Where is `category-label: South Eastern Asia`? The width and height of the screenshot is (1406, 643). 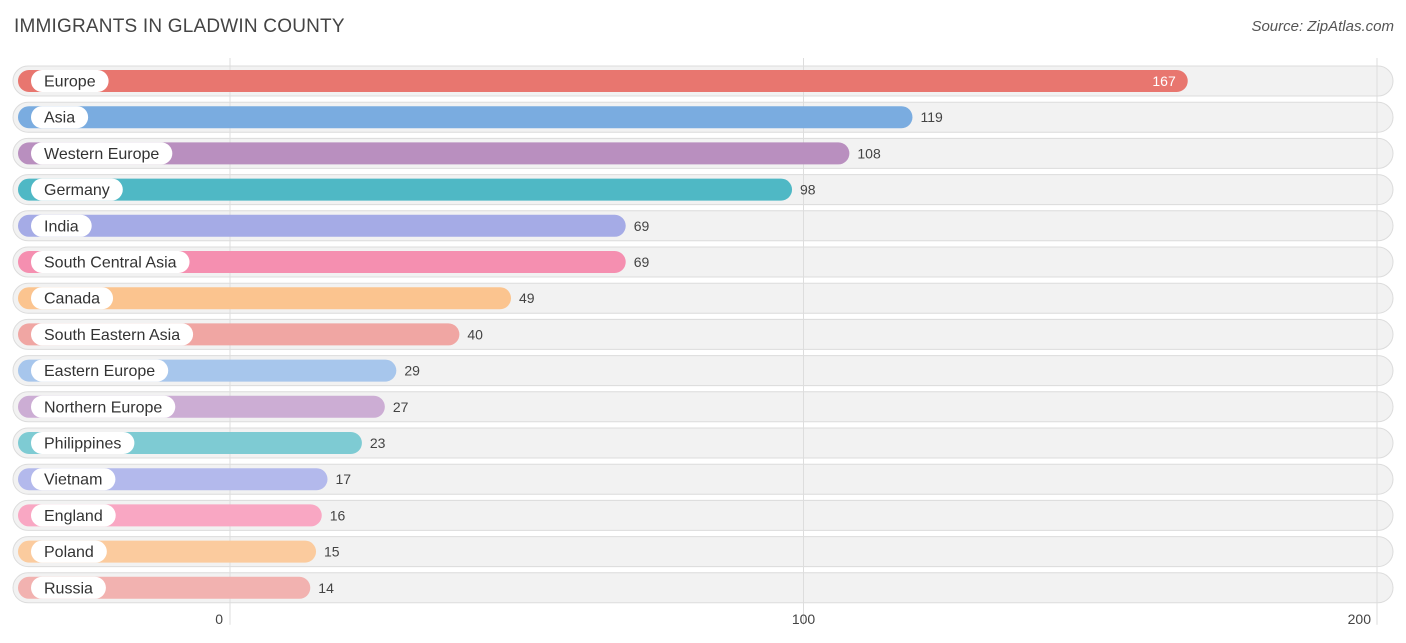
category-label: South Eastern Asia is located at coordinates (112, 335).